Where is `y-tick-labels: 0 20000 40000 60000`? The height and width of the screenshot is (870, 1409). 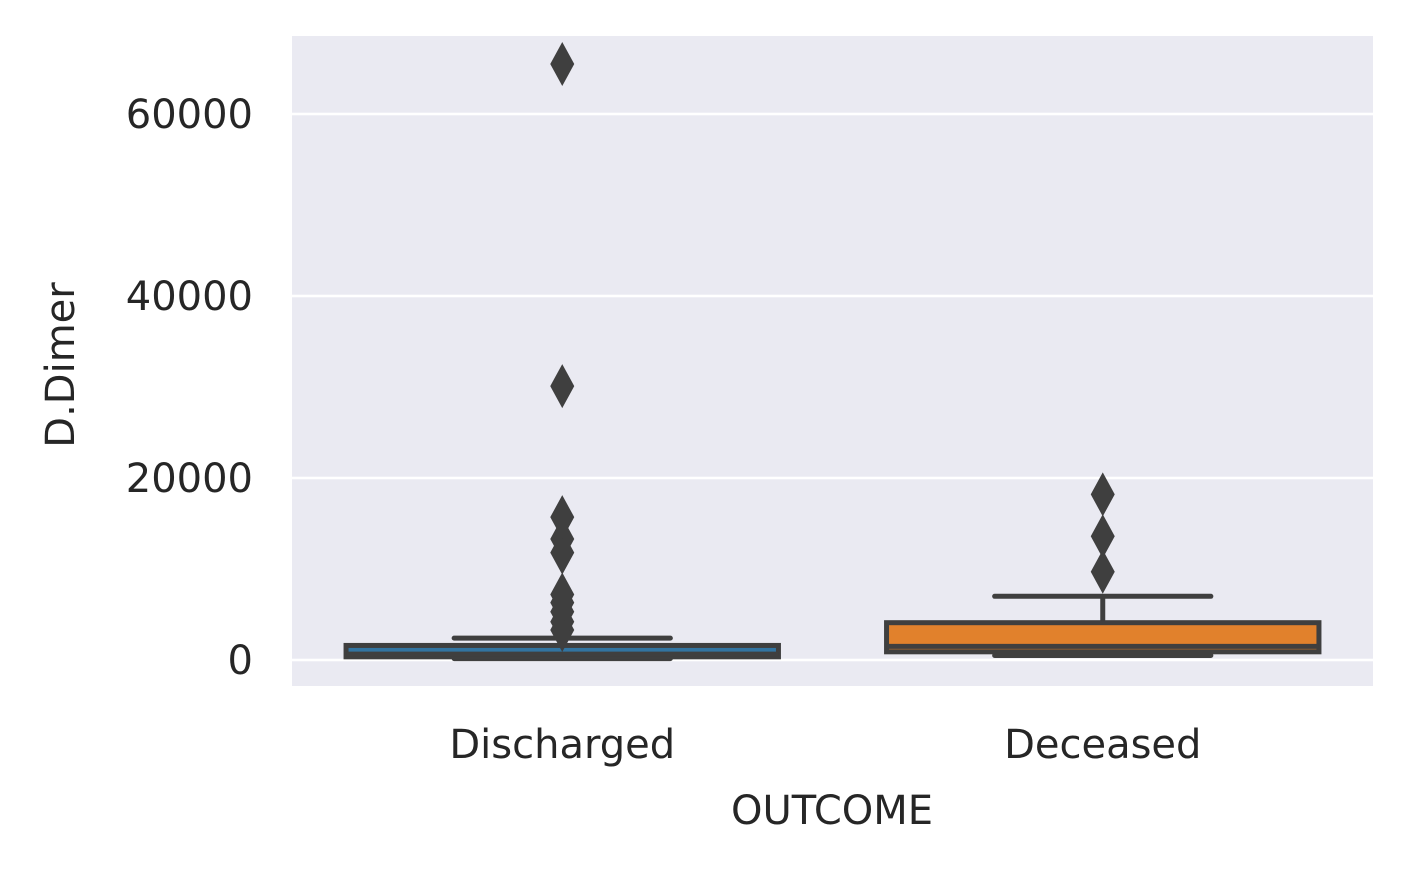 y-tick-labels: 0 20000 40000 60000 is located at coordinates (189, 388).